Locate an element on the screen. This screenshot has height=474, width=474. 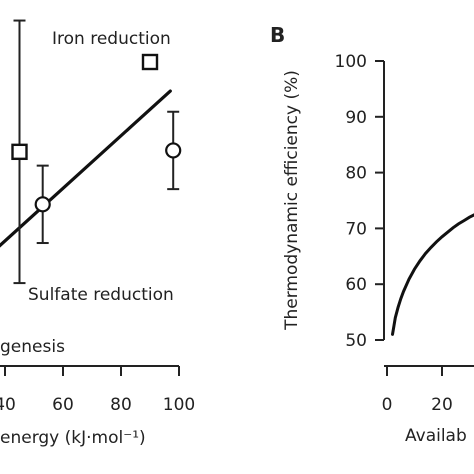
panel-a-x-tick-label: 80 is located at coordinates (121, 405).